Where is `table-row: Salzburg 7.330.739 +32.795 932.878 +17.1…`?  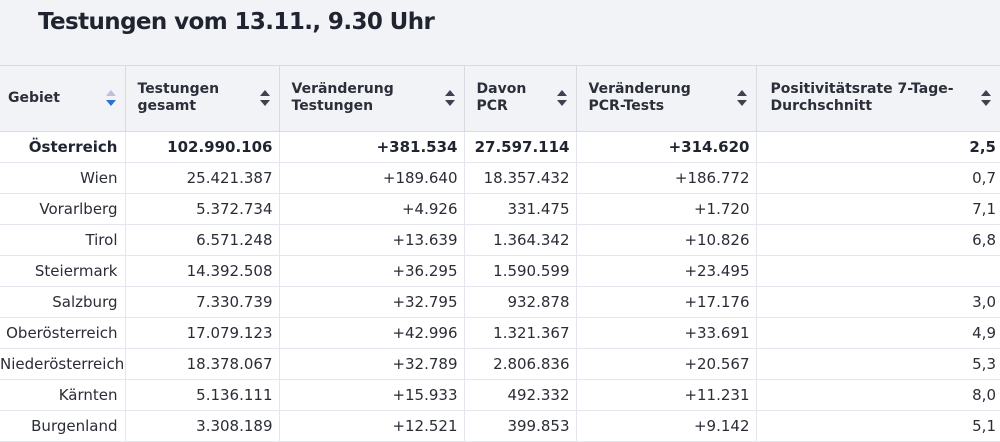
table-row: Salzburg 7.330.739 +32.795 932.878 +17.1… is located at coordinates (500, 302).